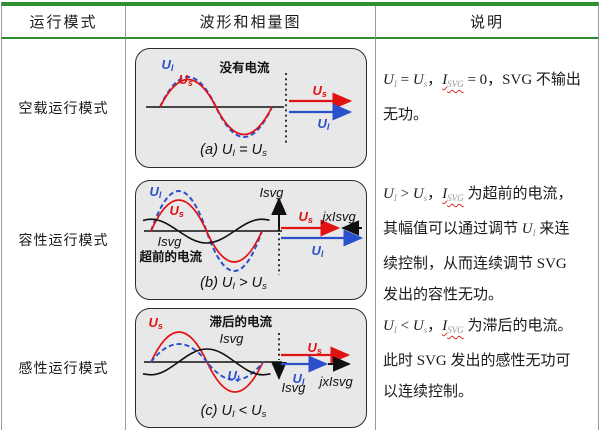  I want to click on waveform-phasor-svg-b, so click(252, 232).